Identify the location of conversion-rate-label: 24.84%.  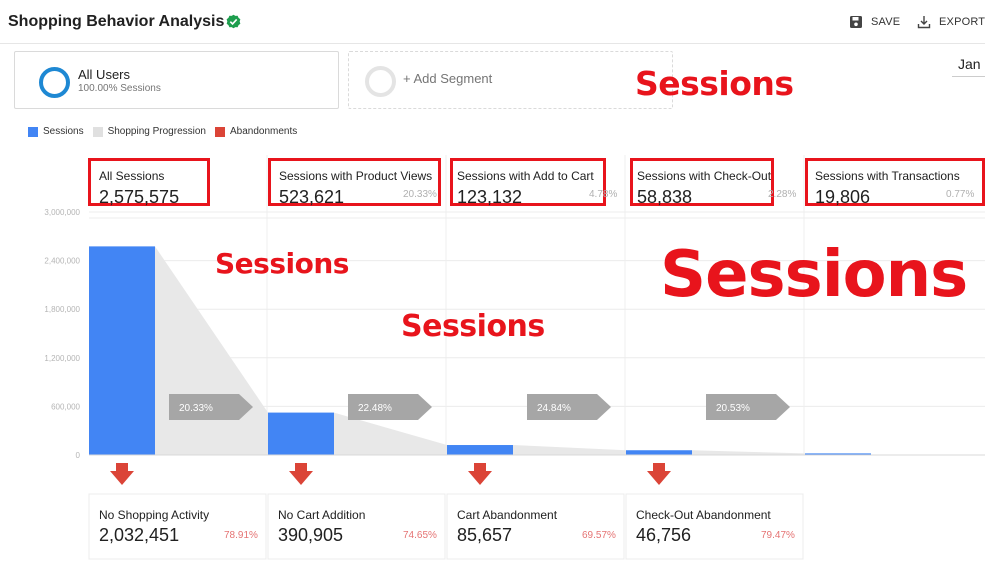
(554, 408).